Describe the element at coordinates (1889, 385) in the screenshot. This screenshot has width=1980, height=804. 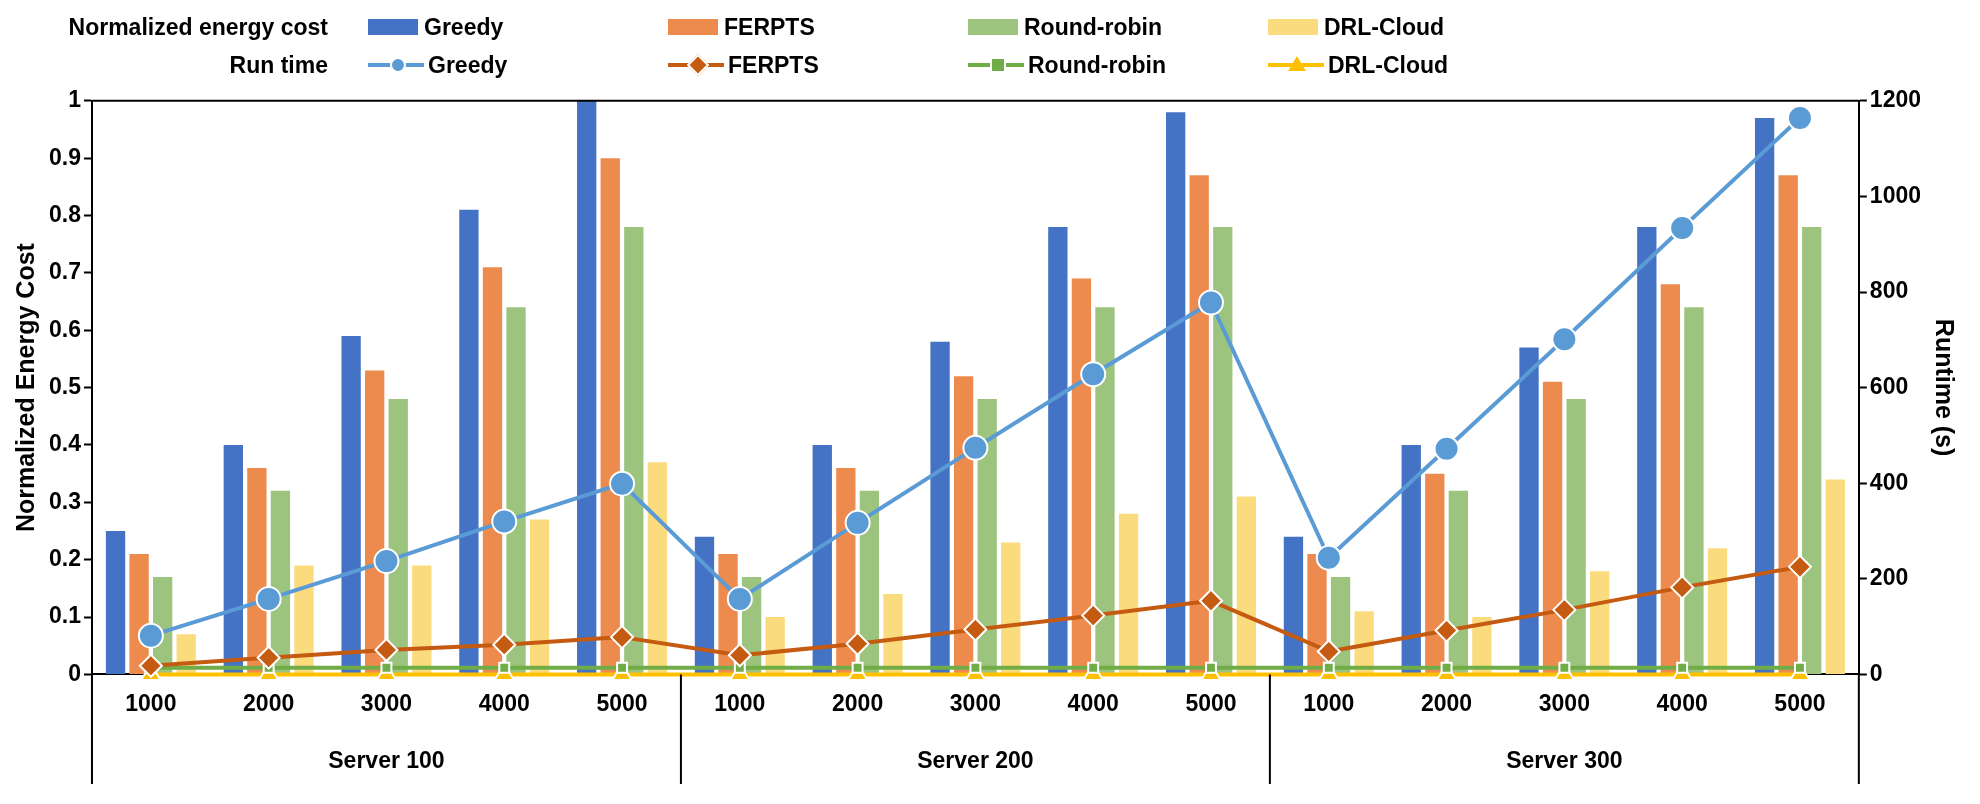
I see `y2-tick-label: 600` at that location.